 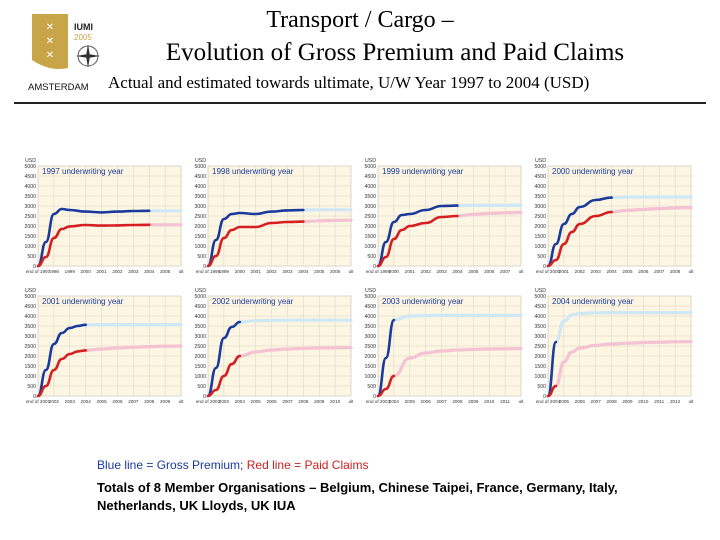 What do you see at coordinates (596, 271) in the screenshot?
I see `x-tick-label-3: 2003` at bounding box center [596, 271].